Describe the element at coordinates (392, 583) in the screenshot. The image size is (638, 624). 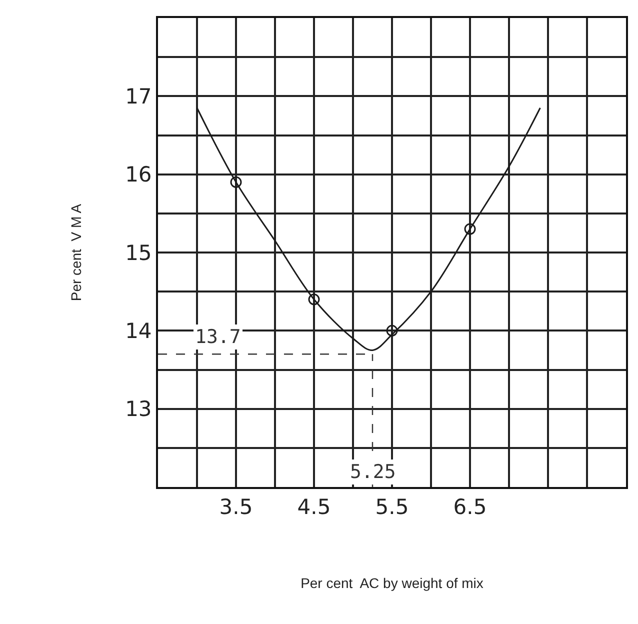
I see `x-axis-title: Per cent AC by weight of mix` at that location.